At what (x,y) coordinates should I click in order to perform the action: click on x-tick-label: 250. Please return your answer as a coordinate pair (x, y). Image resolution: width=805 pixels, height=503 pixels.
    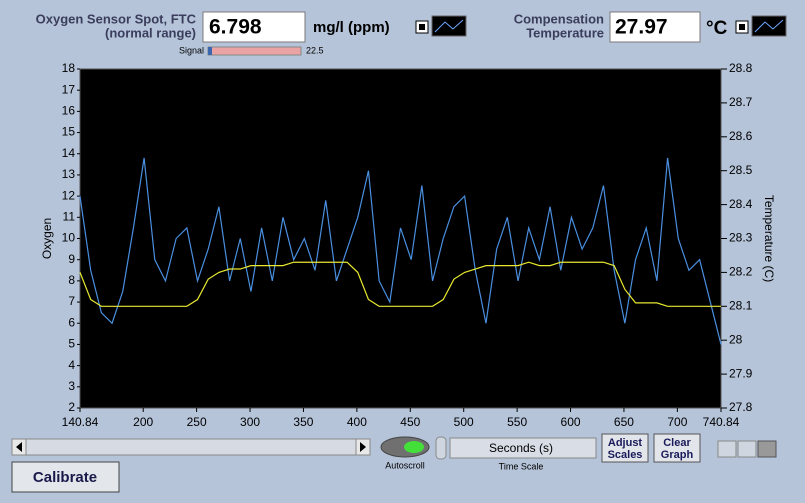
    Looking at the image, I should click on (197, 422).